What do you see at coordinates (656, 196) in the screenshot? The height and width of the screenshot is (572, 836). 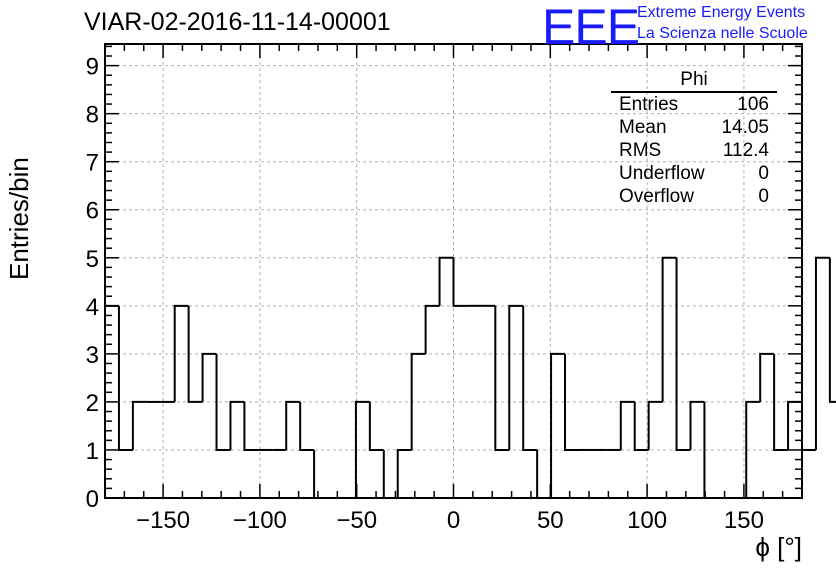 I see `stats-label: Overflow` at bounding box center [656, 196].